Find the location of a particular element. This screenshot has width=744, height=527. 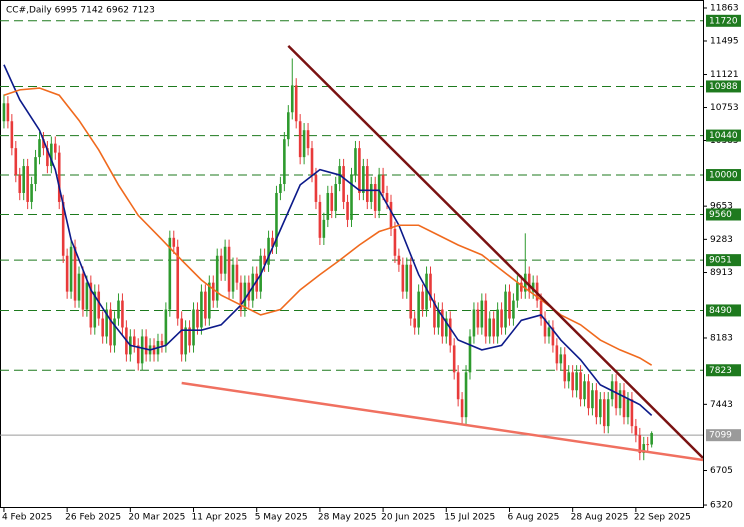

x-tick-label: 28 Aug 2025 is located at coordinates (600, 518).